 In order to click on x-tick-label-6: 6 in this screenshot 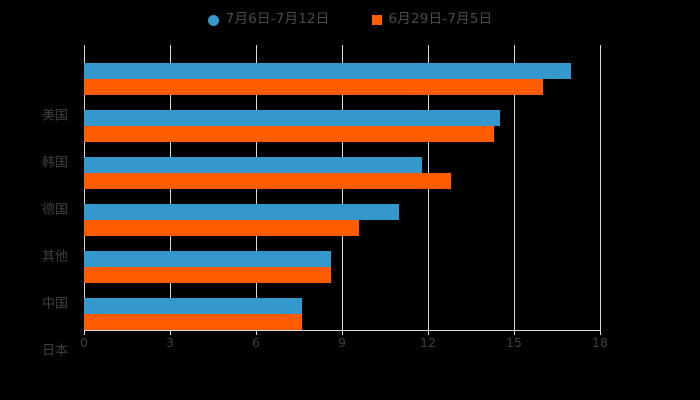, I will do `click(256, 342)`.